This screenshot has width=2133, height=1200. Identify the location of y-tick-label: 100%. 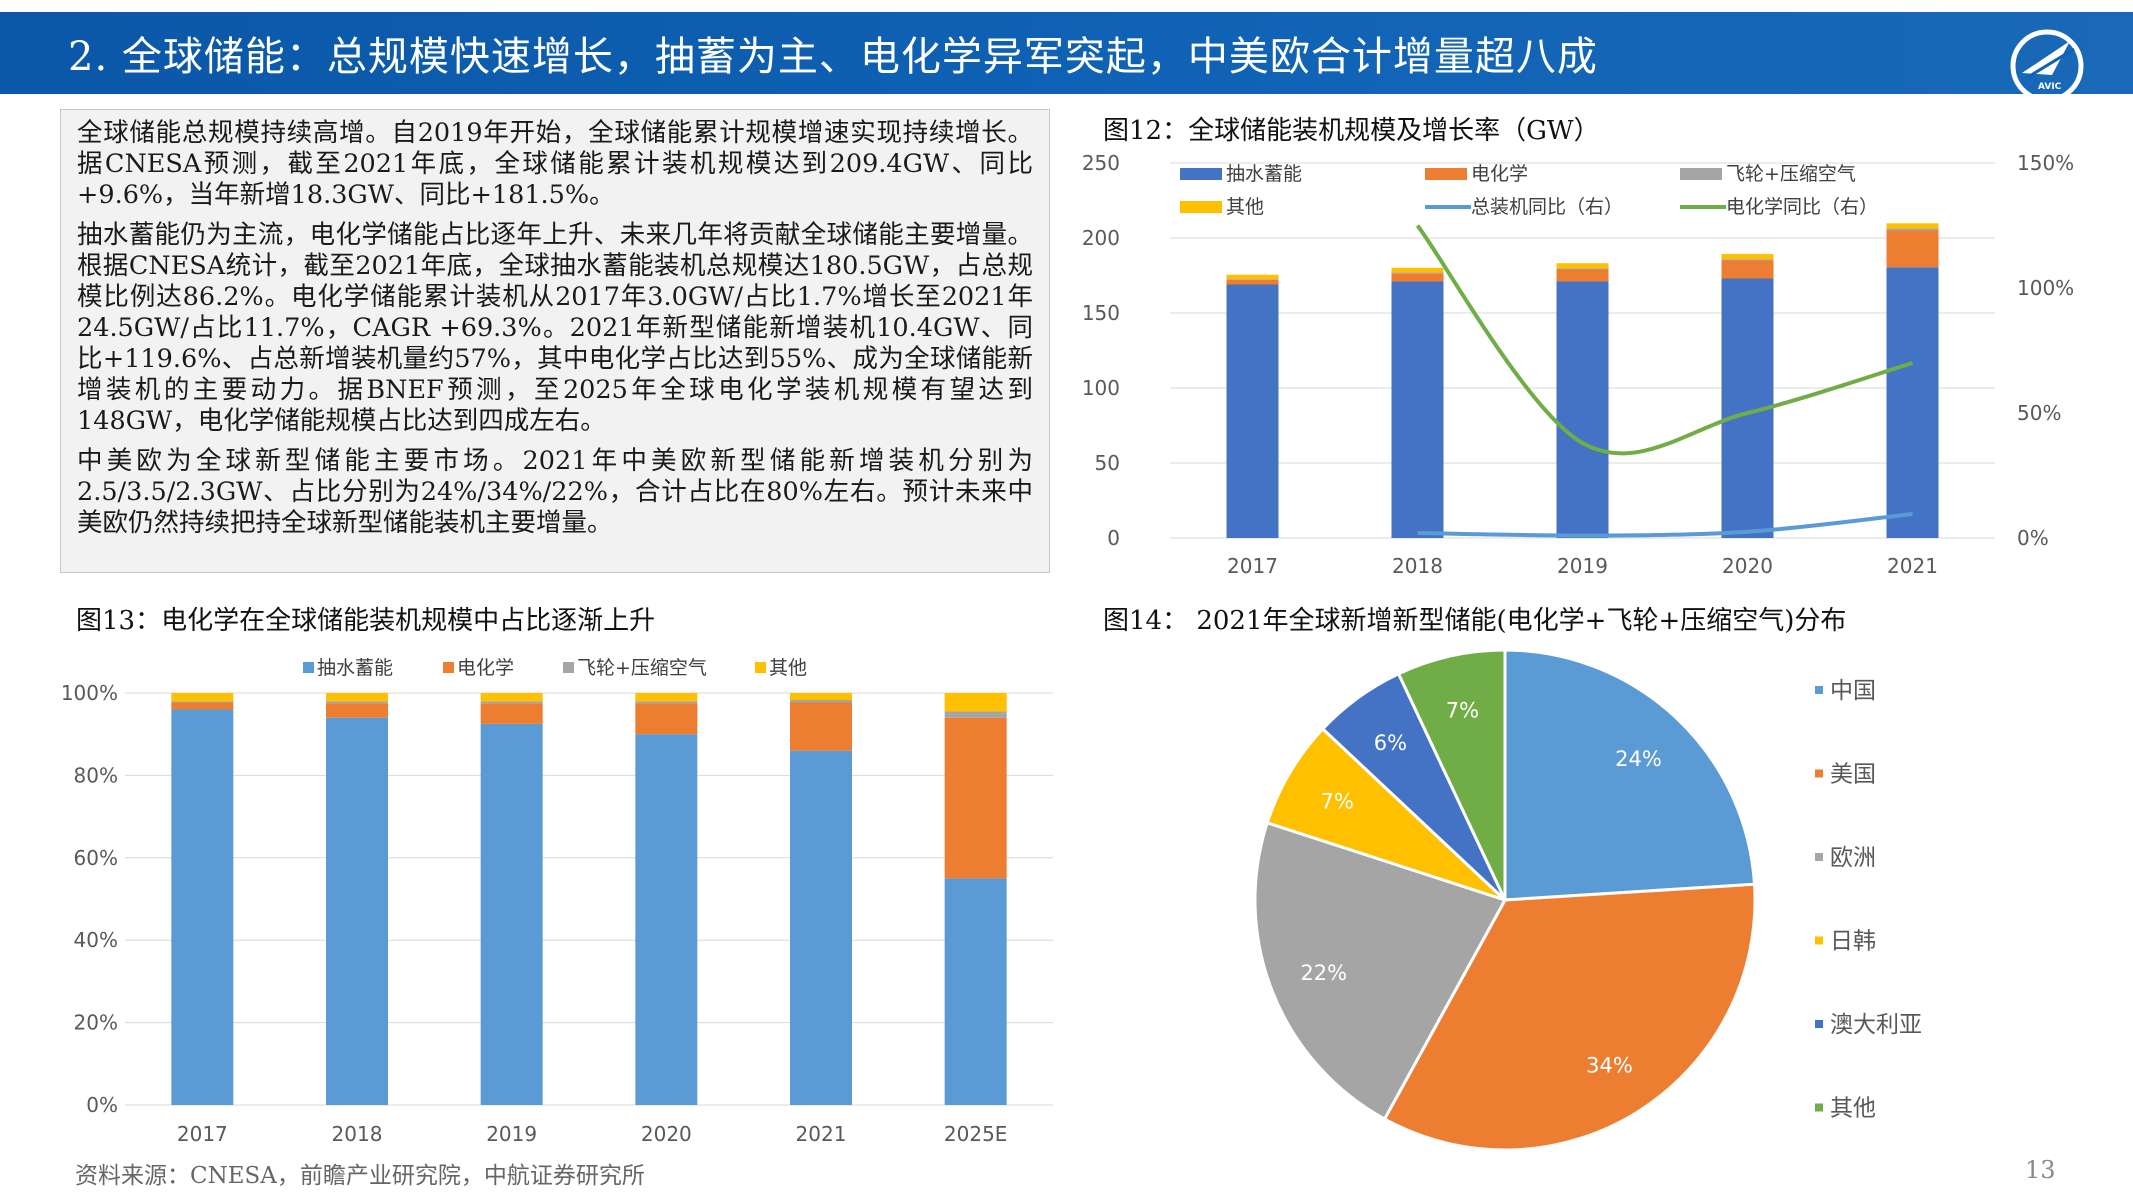
(89, 693).